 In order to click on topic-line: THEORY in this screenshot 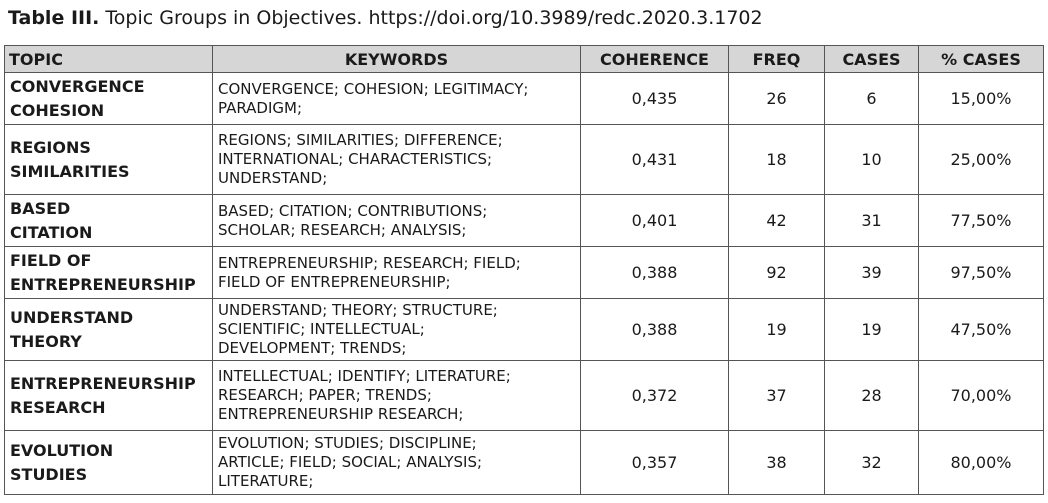, I will do `click(46, 341)`.